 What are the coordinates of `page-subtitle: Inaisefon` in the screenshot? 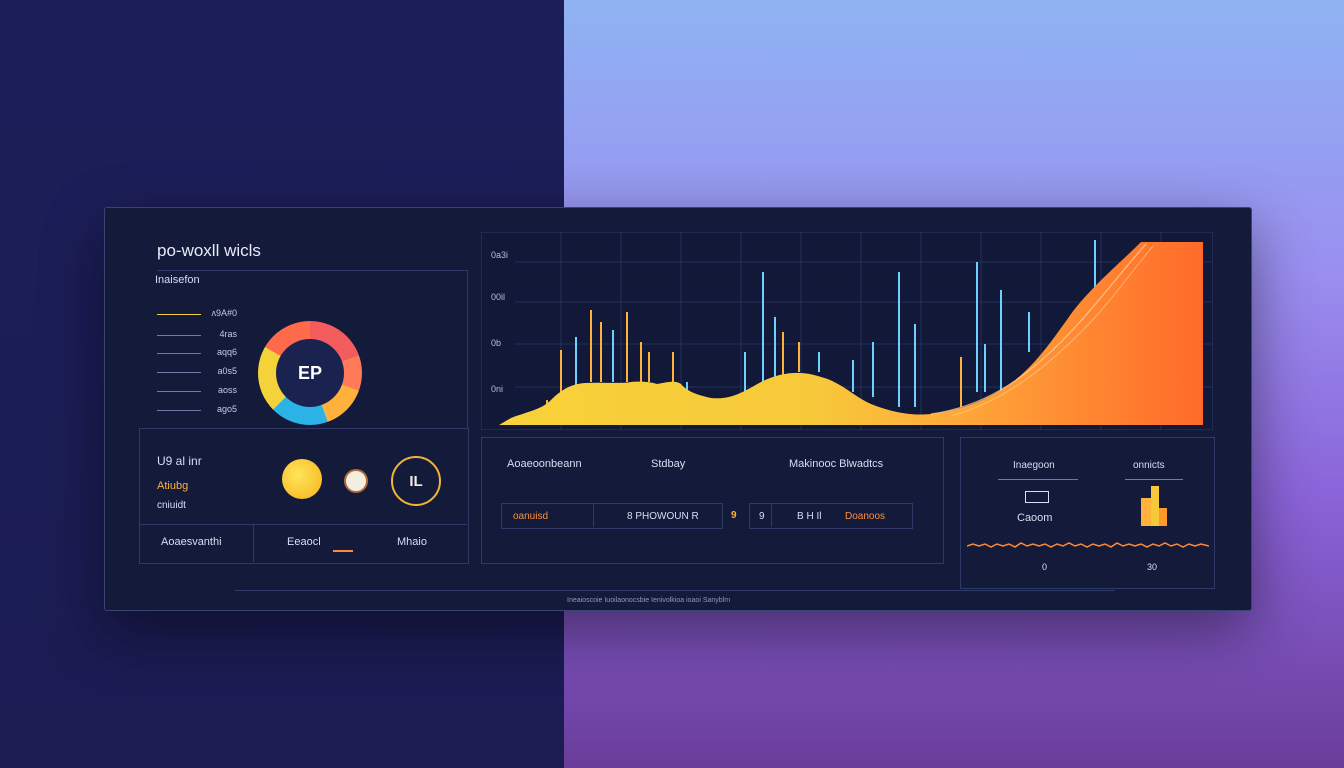 It's located at (177, 280).